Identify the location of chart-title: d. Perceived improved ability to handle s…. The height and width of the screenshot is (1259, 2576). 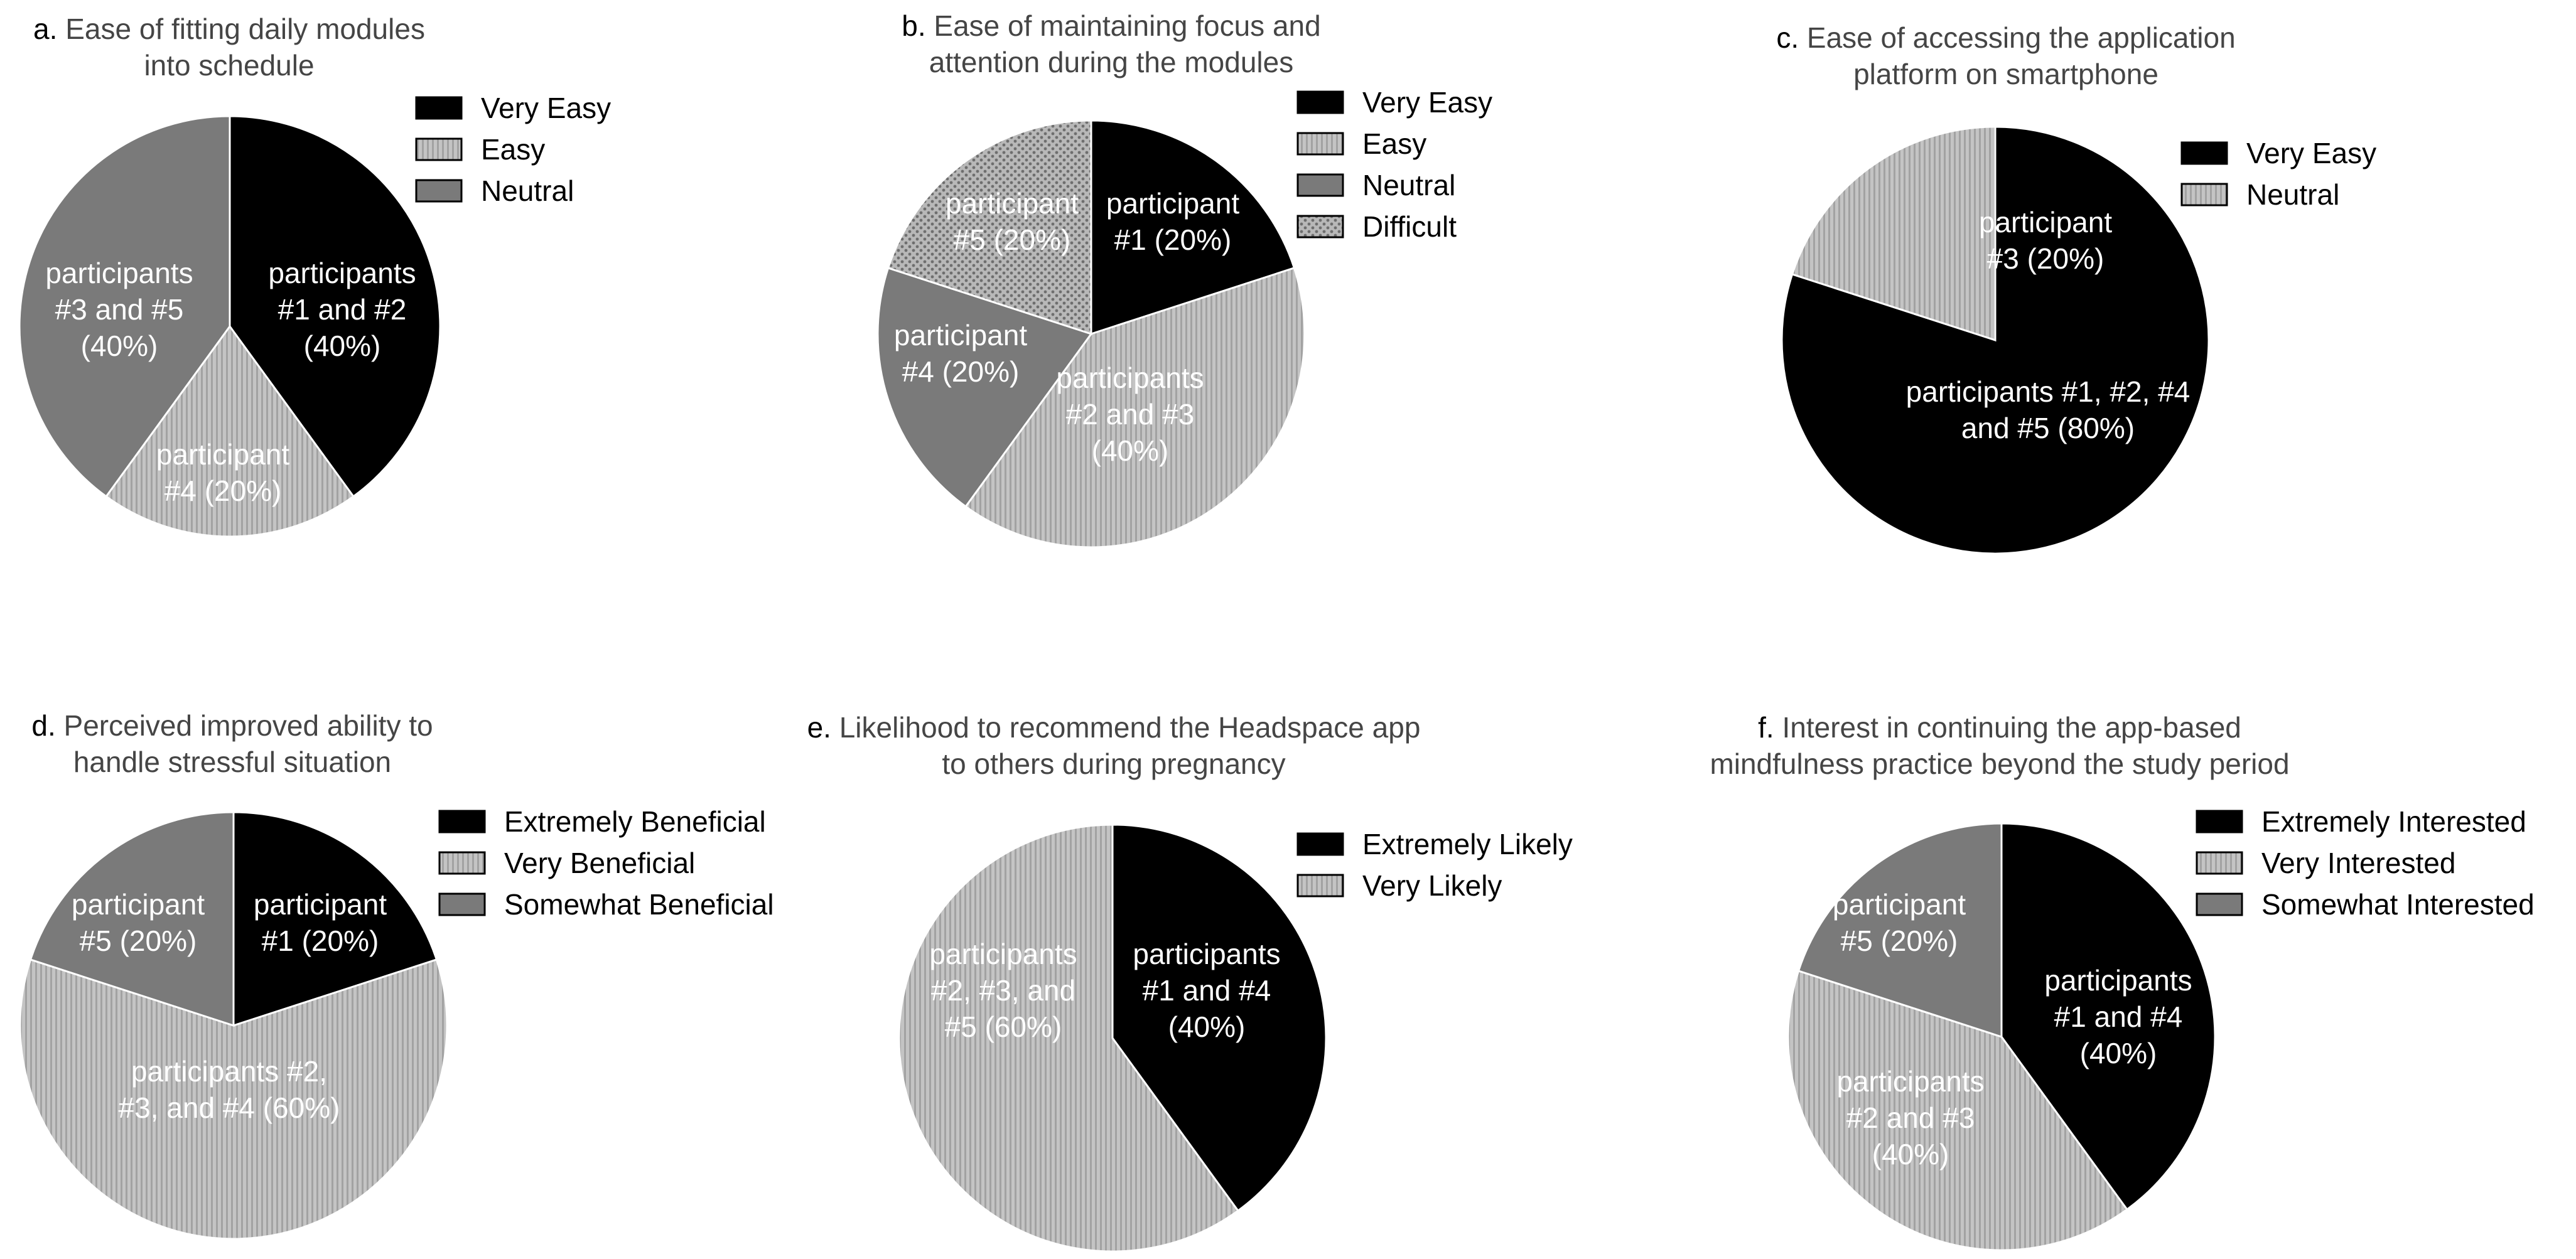
(232, 743).